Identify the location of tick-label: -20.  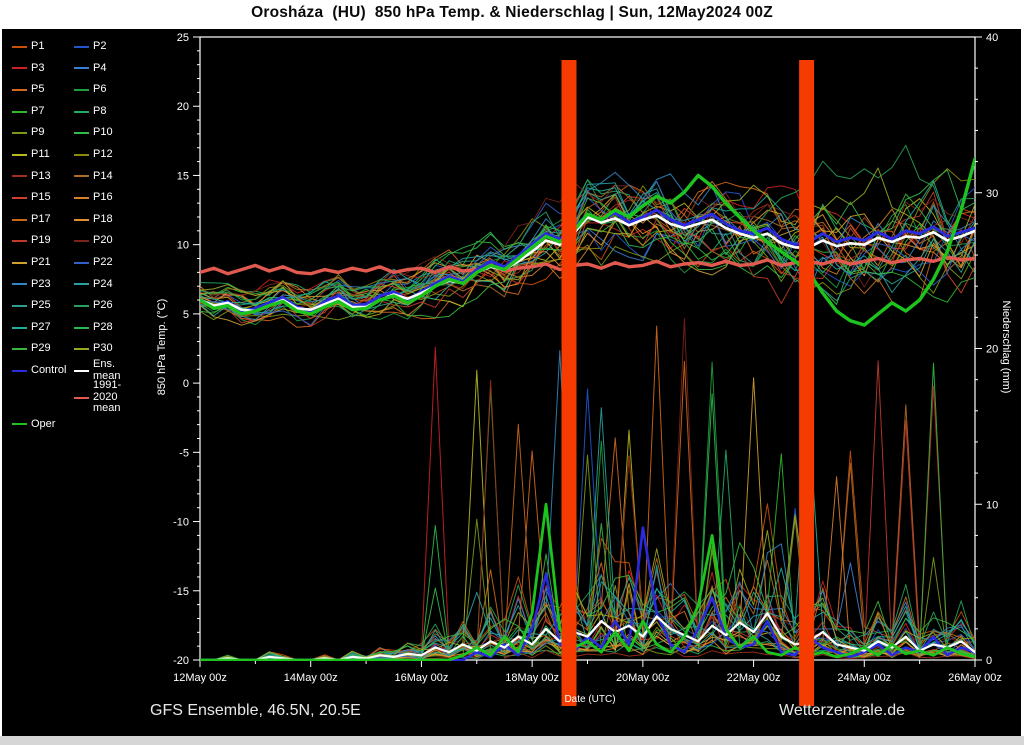
(181, 661).